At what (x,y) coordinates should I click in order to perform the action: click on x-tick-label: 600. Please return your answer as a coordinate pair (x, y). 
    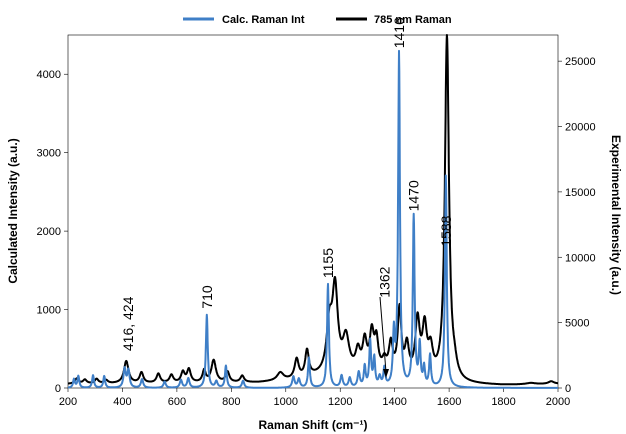
    Looking at the image, I should click on (177, 402).